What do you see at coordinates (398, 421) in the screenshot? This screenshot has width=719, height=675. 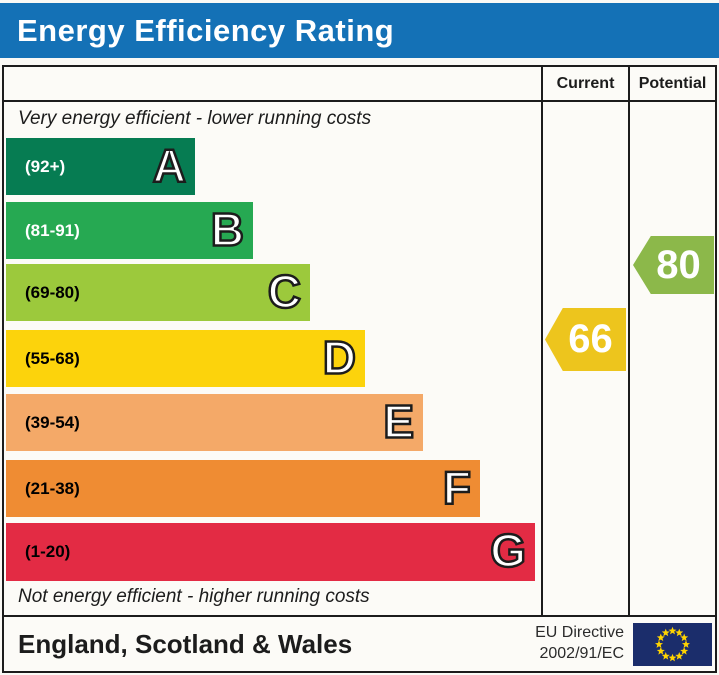 I see `band-e-letter: E` at bounding box center [398, 421].